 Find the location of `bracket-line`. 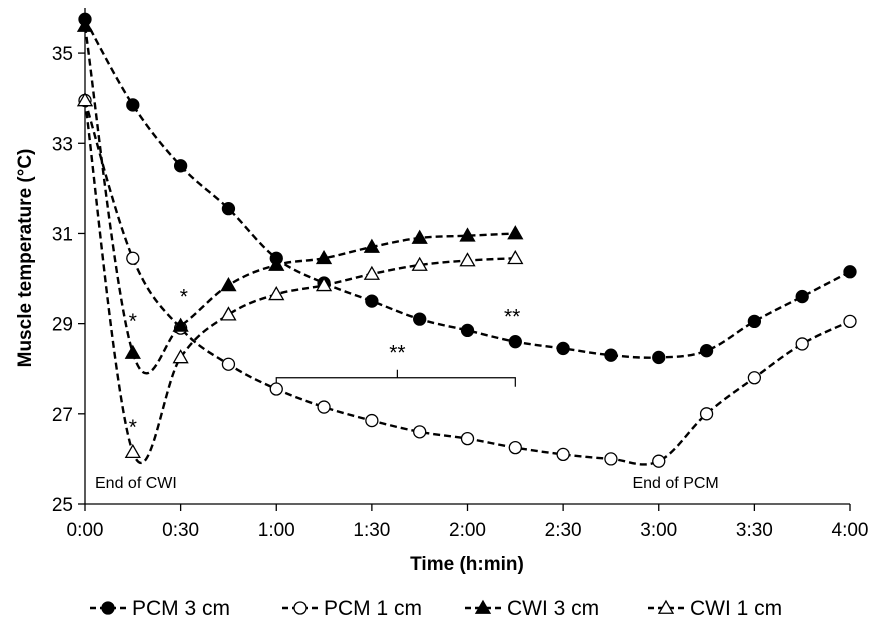

bracket-line is located at coordinates (395, 382).